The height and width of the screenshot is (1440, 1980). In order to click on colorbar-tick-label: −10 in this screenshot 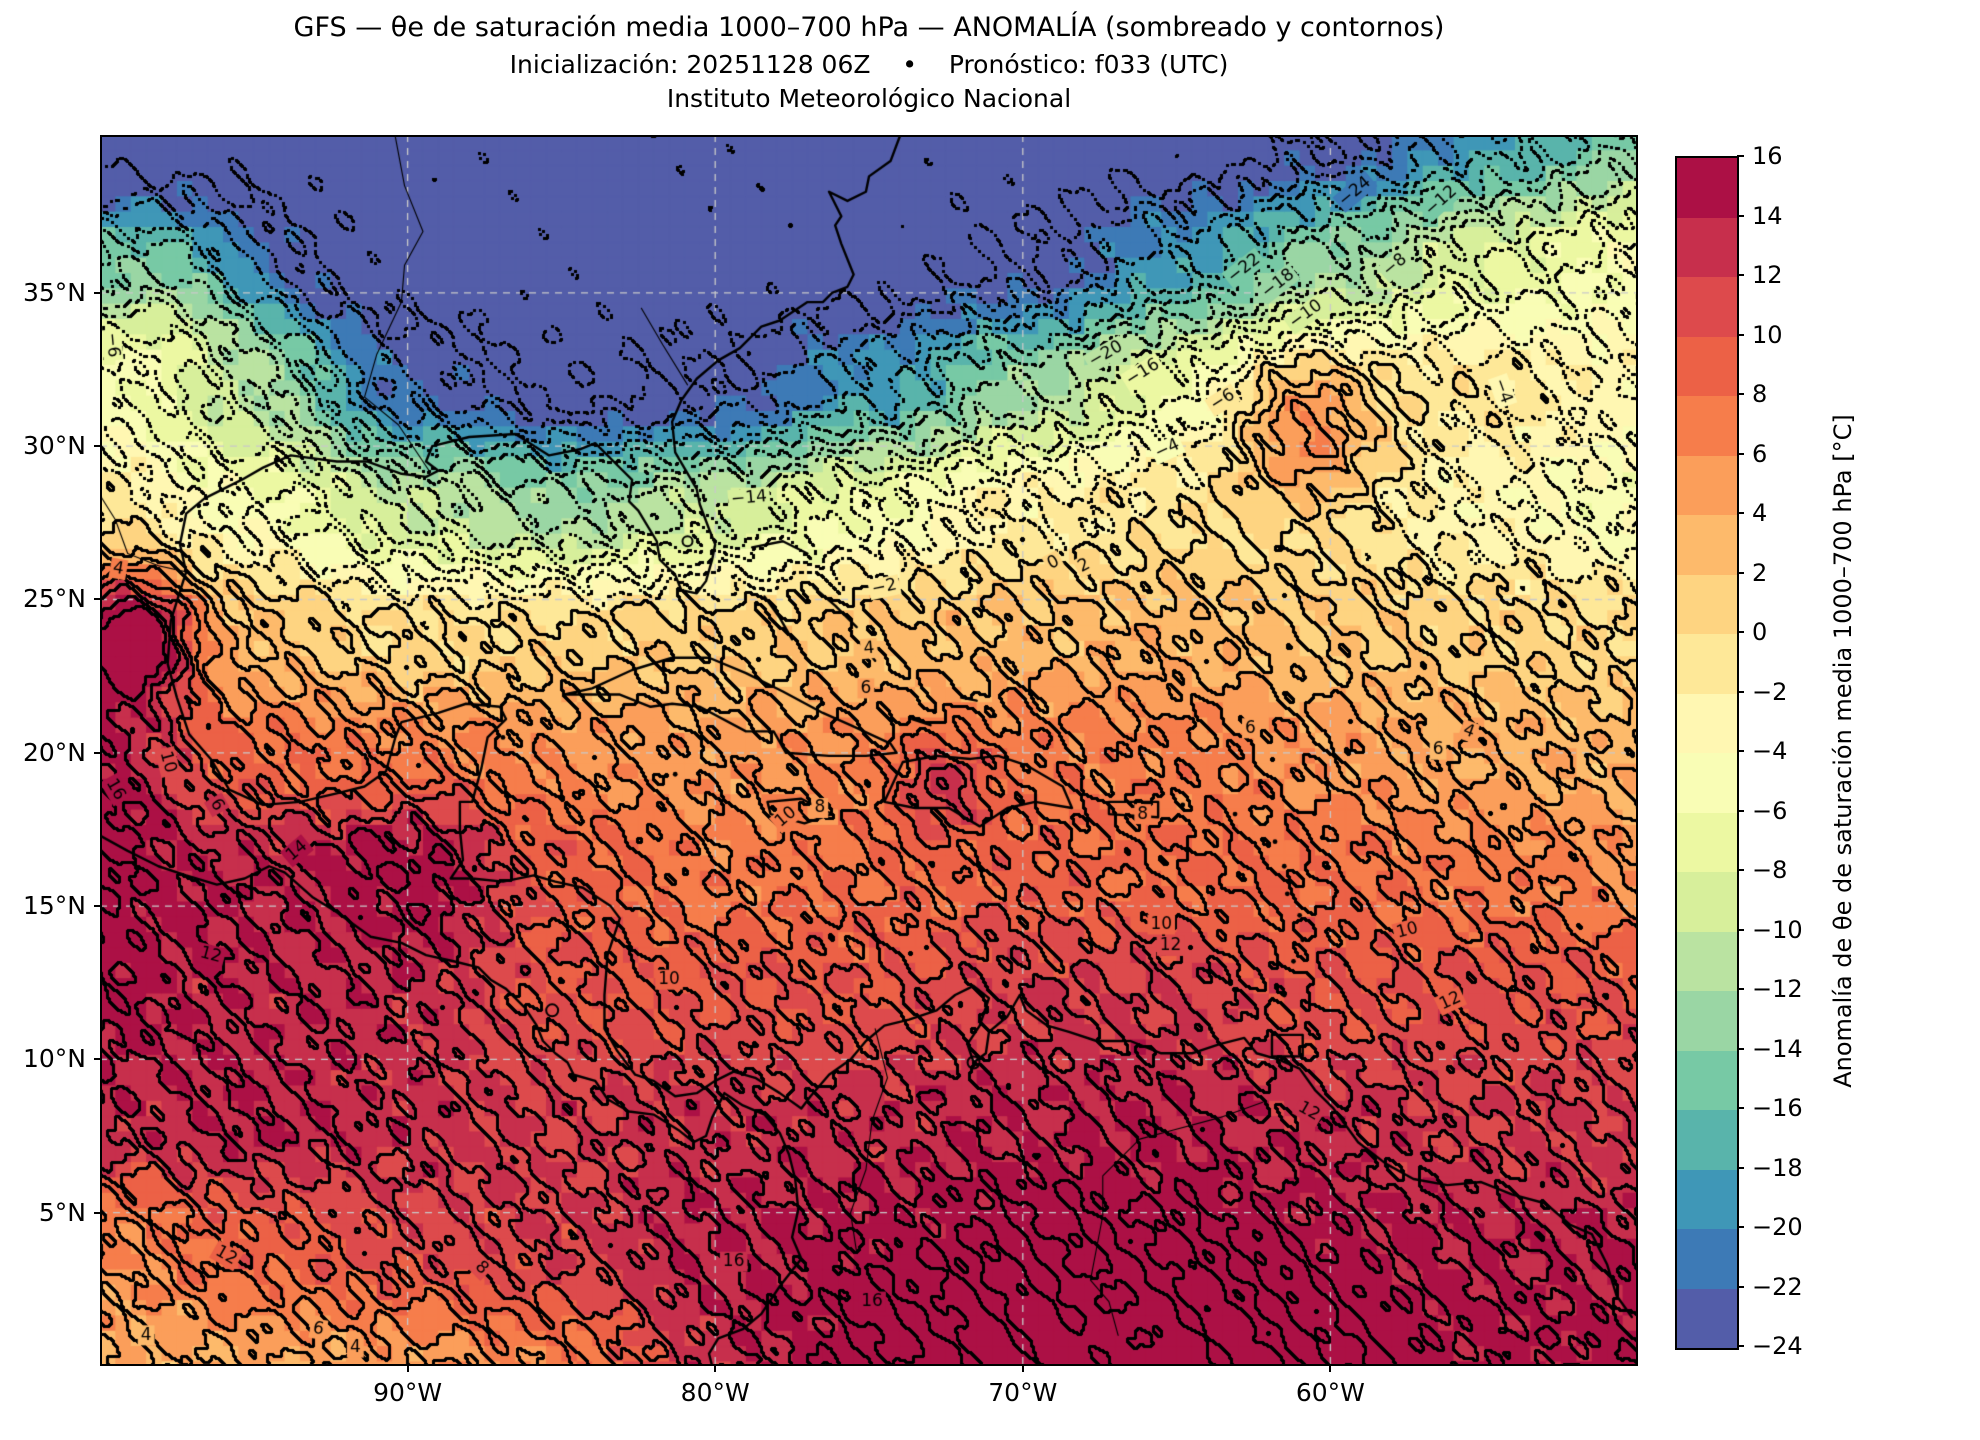, I will do `click(1777, 929)`.